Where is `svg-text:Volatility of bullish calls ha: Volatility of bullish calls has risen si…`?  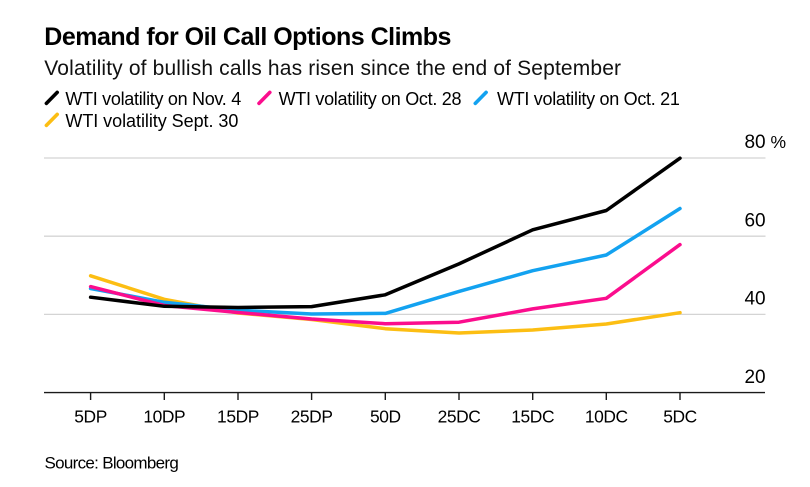 svg-text:Volatility of bullish calls ha: Volatility of bullish calls has risen si… is located at coordinates (332, 68).